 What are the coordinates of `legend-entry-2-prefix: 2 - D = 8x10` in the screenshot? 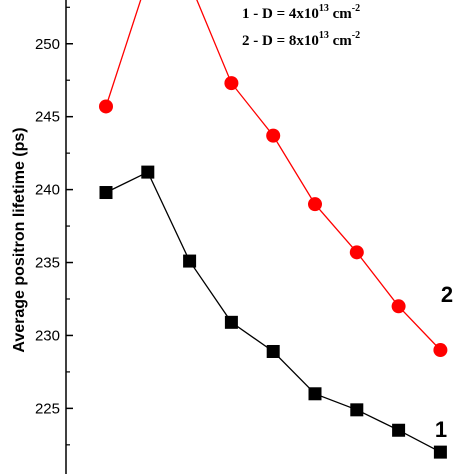 It's located at (280, 41).